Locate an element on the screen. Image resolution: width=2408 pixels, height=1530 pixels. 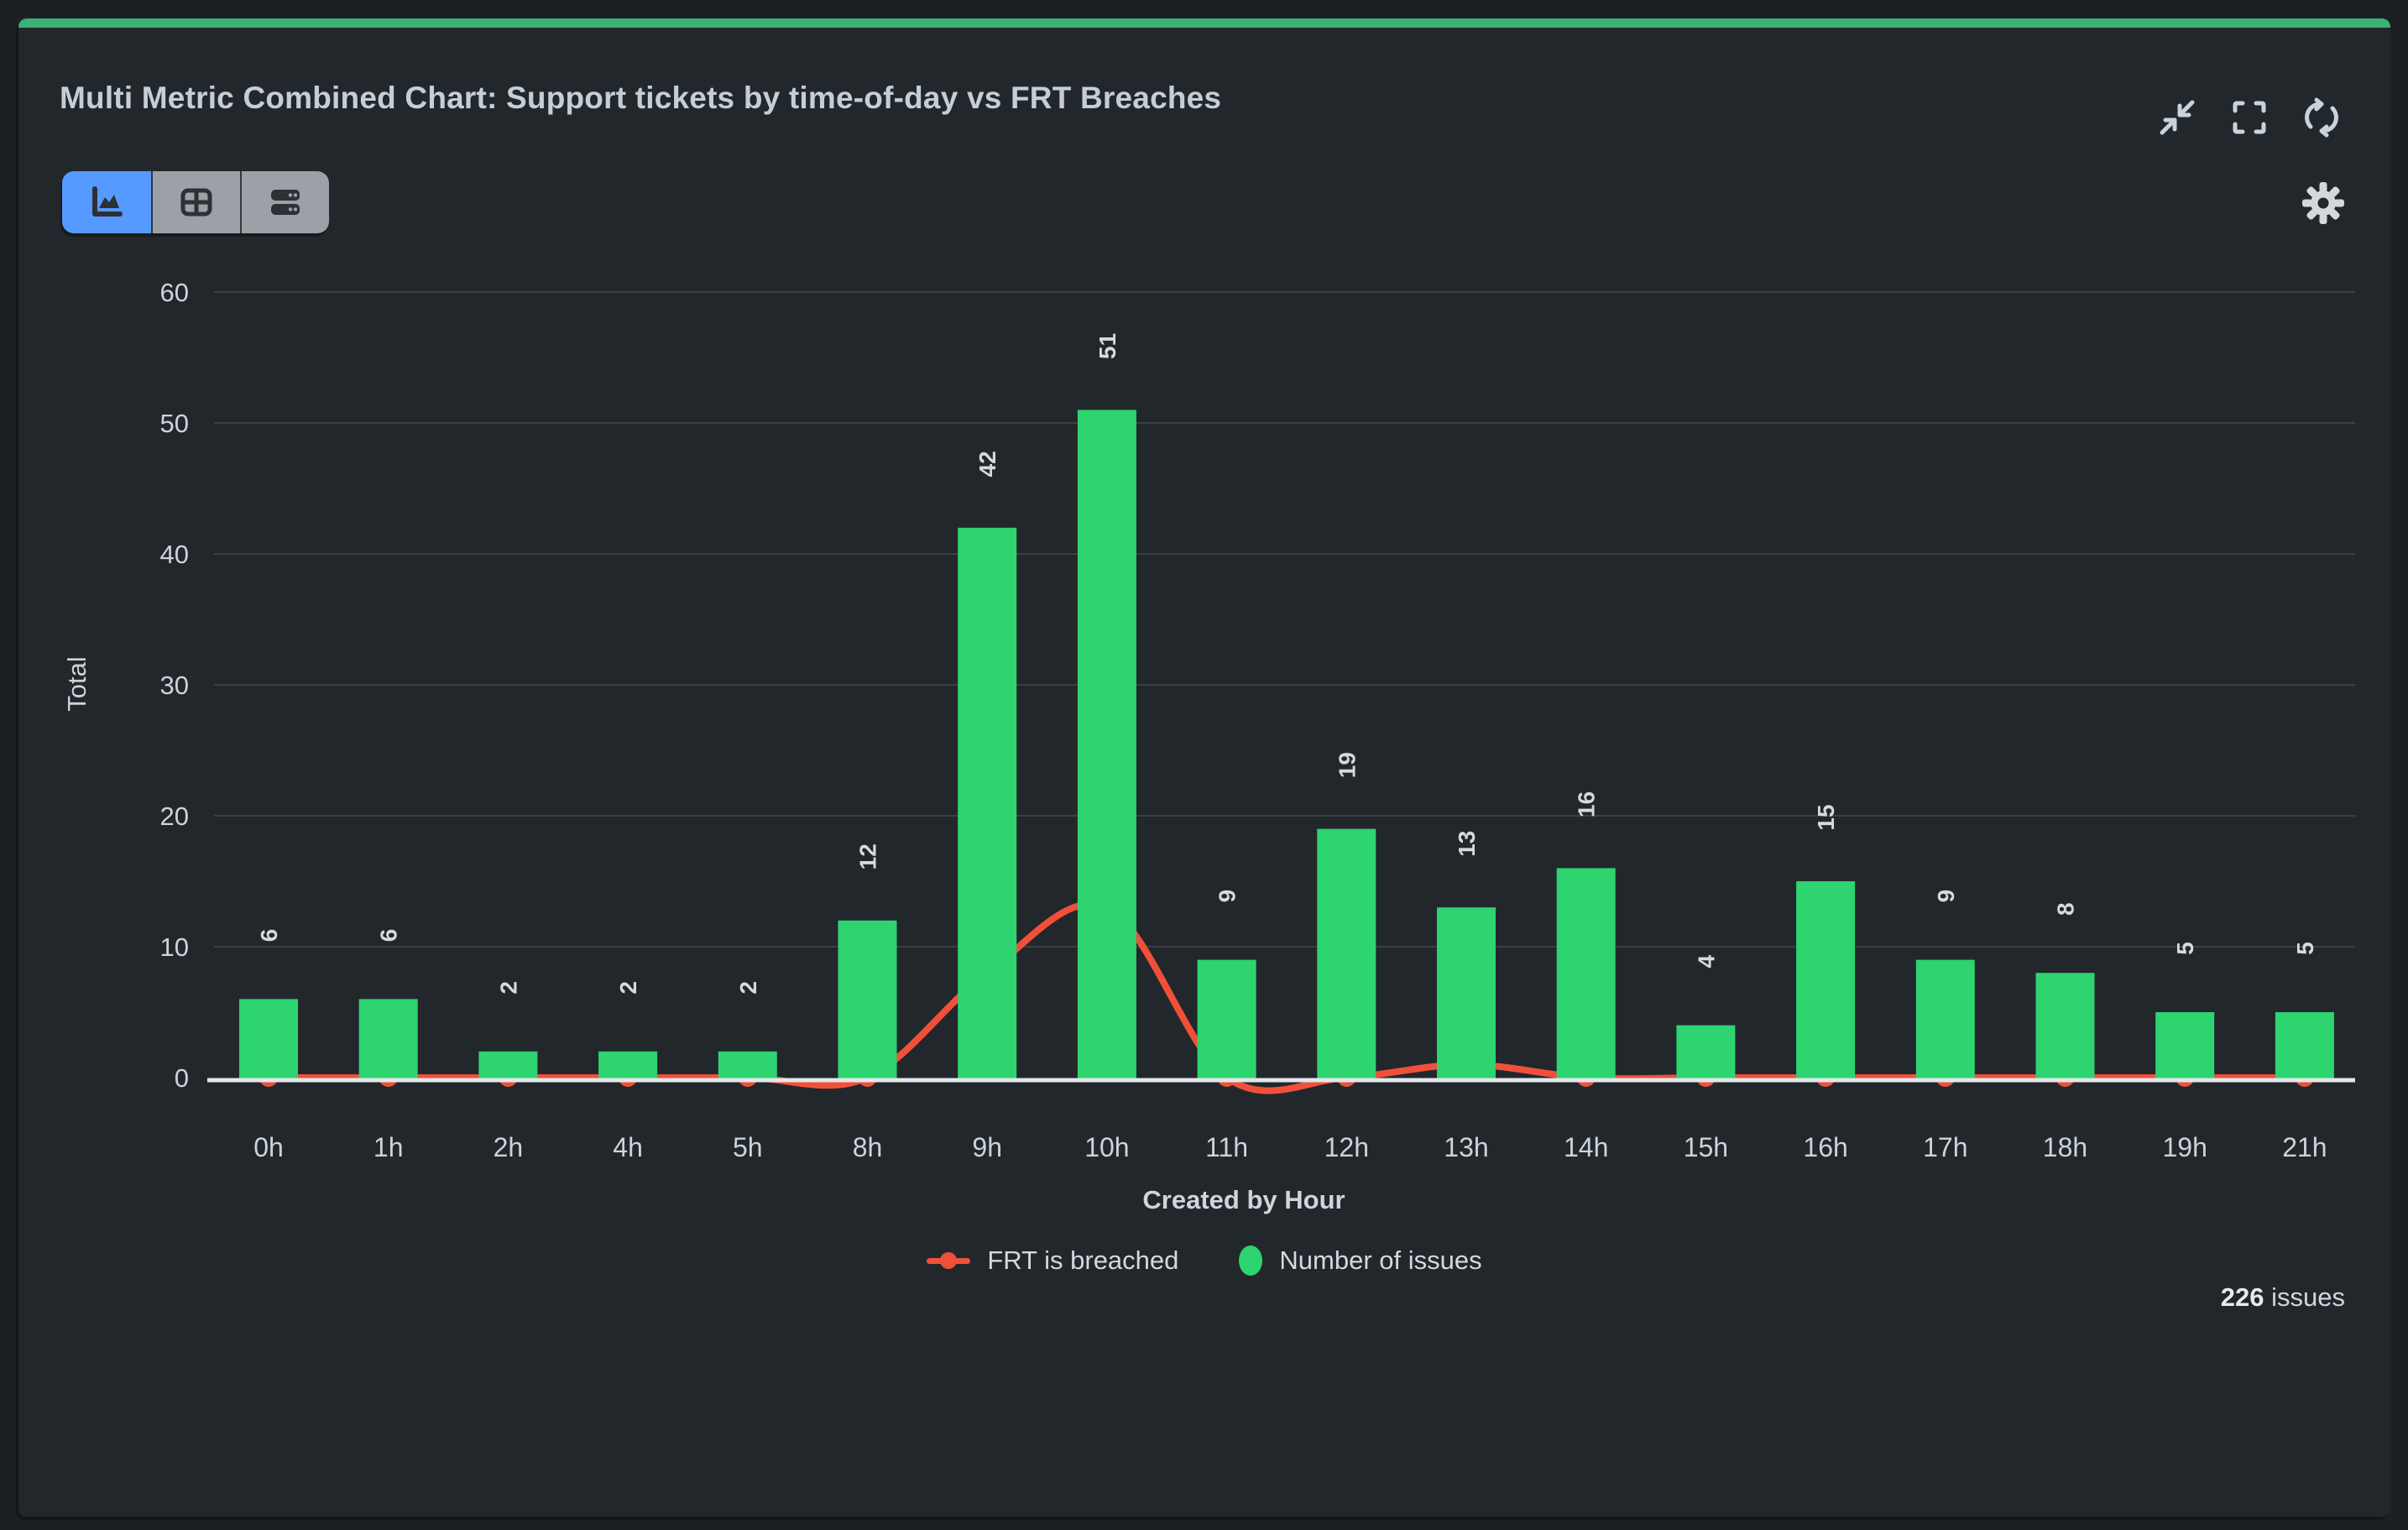
bar-18h is located at coordinates (2065, 1026).